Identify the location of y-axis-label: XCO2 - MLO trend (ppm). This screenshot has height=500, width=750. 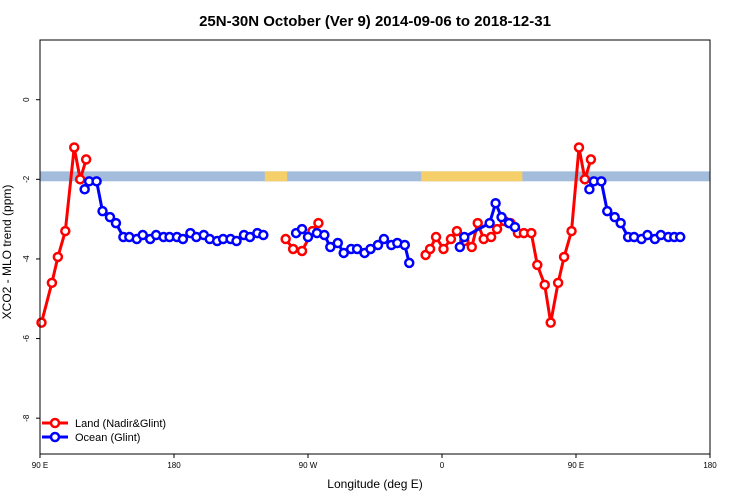
(7, 252).